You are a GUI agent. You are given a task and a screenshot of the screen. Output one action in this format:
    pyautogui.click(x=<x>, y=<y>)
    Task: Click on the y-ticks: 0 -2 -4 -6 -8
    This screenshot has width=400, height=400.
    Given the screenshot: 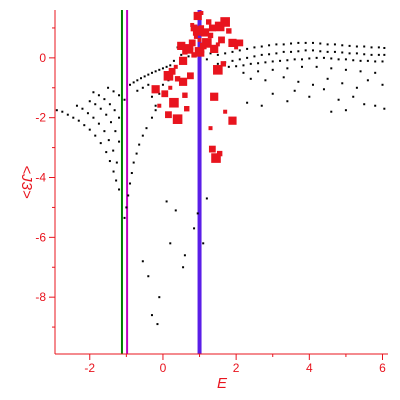 What is the action you would take?
    pyautogui.click(x=45, y=177)
    